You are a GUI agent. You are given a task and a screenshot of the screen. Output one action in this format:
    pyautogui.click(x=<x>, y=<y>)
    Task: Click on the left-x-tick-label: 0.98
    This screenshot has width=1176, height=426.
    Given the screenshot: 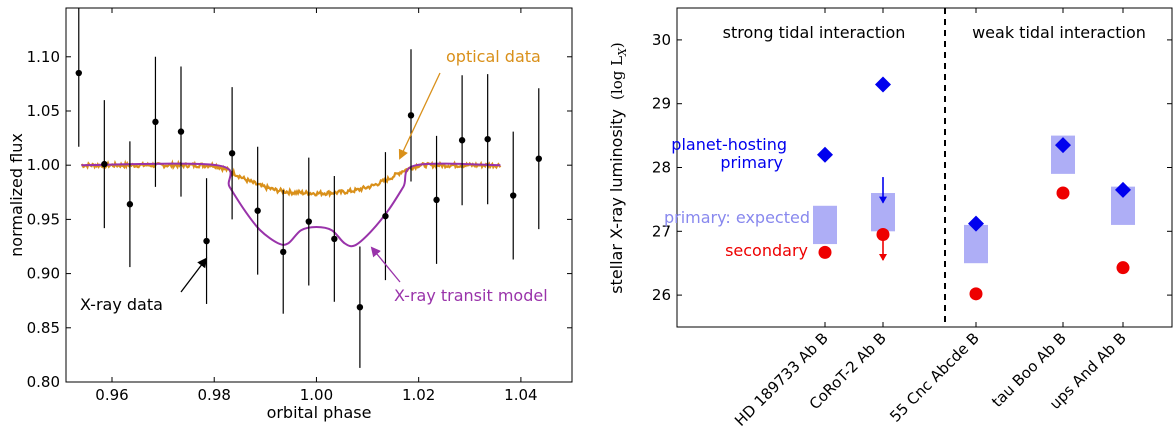 What is the action you would take?
    pyautogui.click(x=214, y=395)
    